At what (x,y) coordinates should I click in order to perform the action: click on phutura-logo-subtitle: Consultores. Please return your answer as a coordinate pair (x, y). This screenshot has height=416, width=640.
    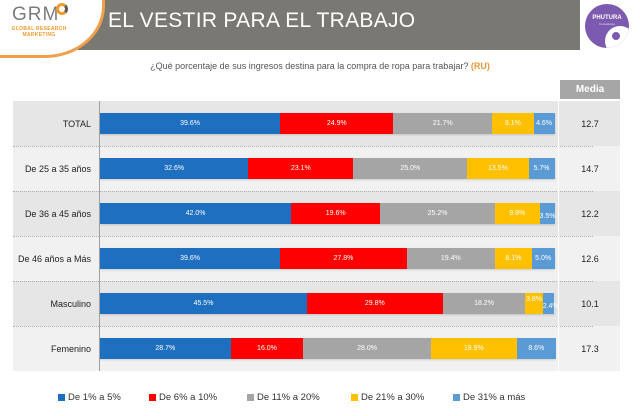
    Looking at the image, I should click on (606, 24).